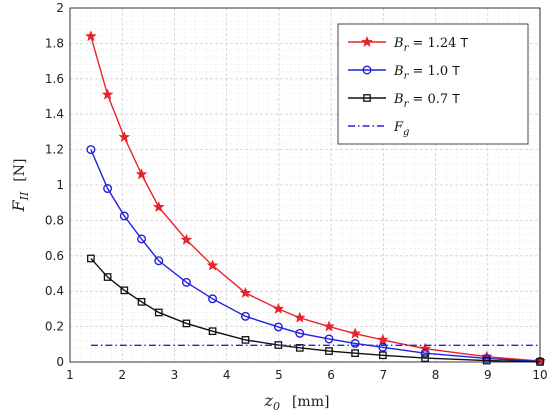 The image size is (550, 420). Describe the element at coordinates (54, 150) in the screenshot. I see `y-tick-label: 1.2` at that location.